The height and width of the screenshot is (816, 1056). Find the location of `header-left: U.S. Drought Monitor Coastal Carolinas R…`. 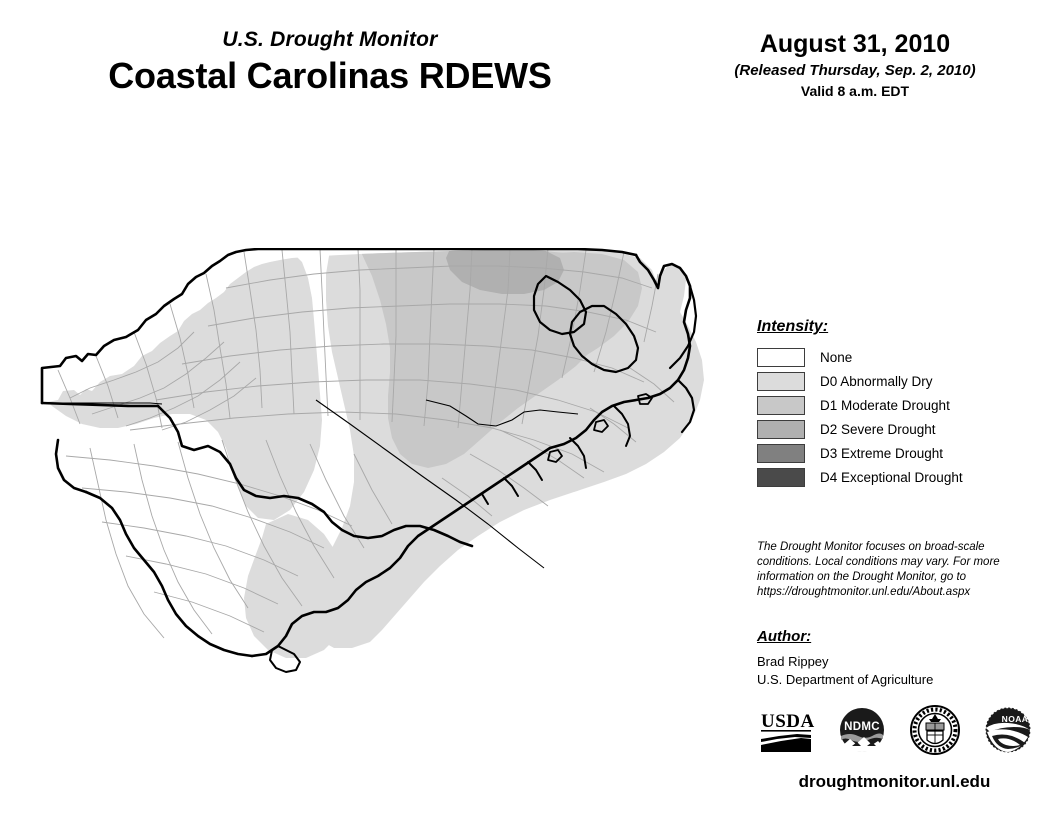

header-left: U.S. Drought Monitor Coastal Carolinas R… is located at coordinates (330, 62).